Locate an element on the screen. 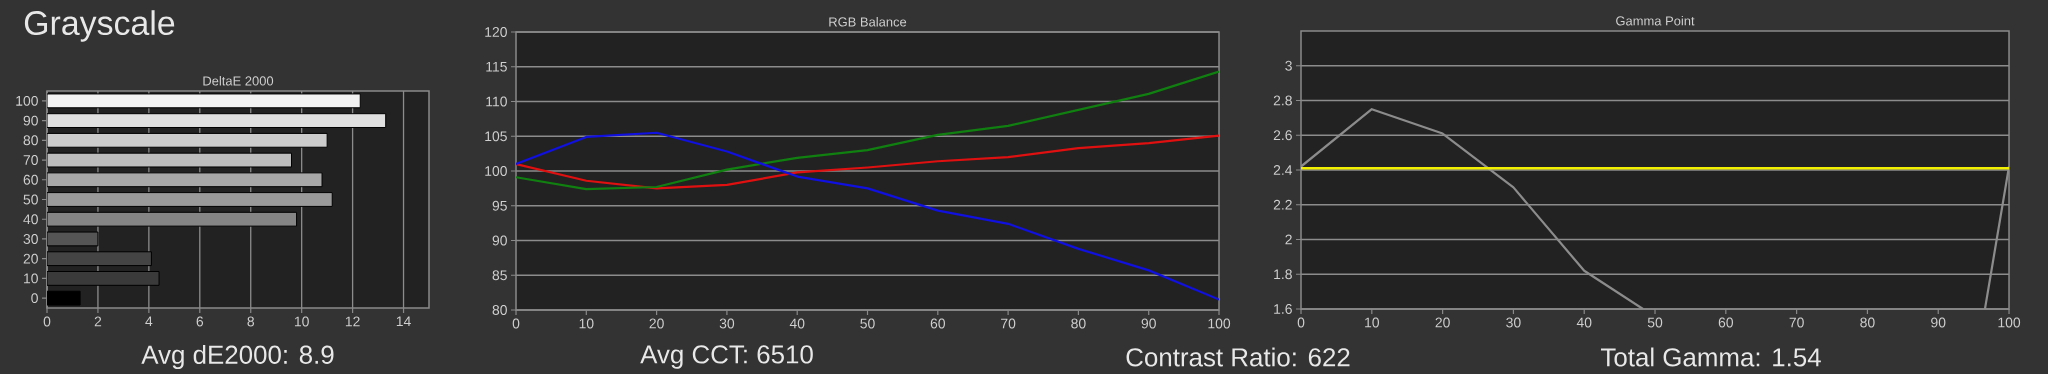  text: Avg CCT: 6510 is located at coordinates (726, 357).